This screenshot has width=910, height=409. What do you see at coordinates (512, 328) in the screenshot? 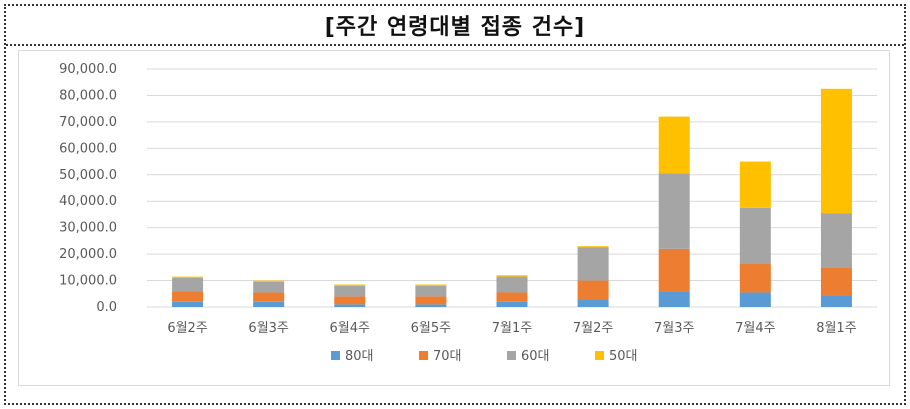
I see `x-tick-label: 7월1주` at bounding box center [512, 328].